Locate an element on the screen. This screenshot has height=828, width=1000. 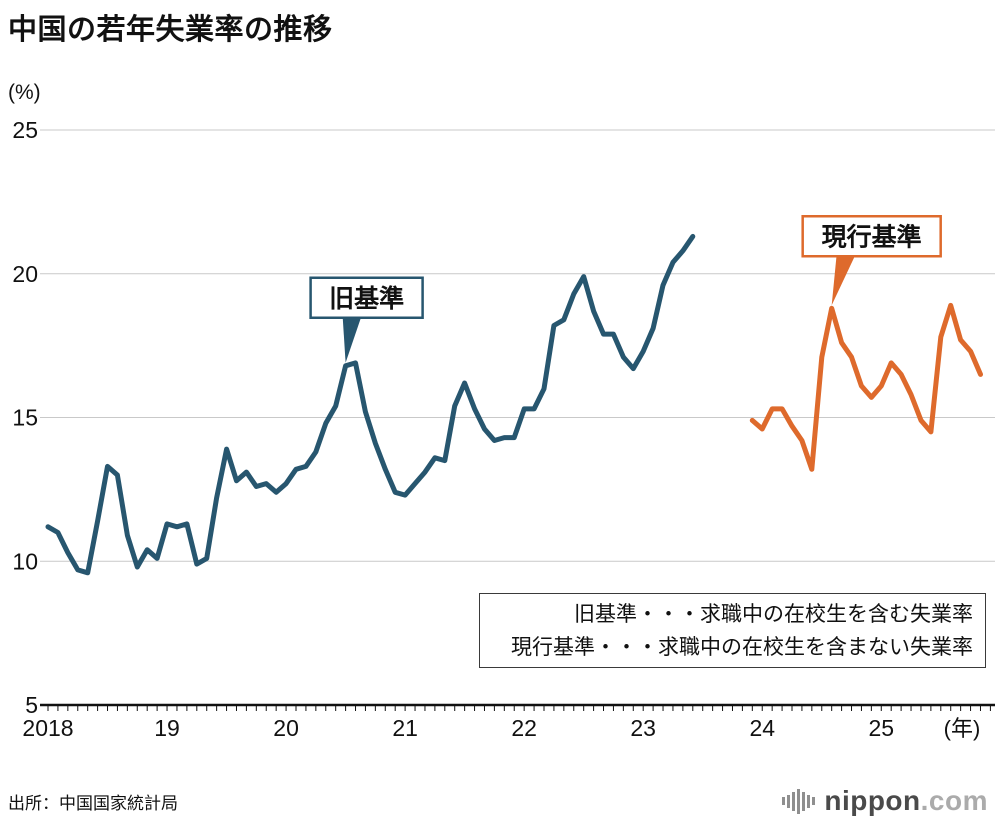
callout-label-1: 現行基準 is located at coordinates (872, 236).